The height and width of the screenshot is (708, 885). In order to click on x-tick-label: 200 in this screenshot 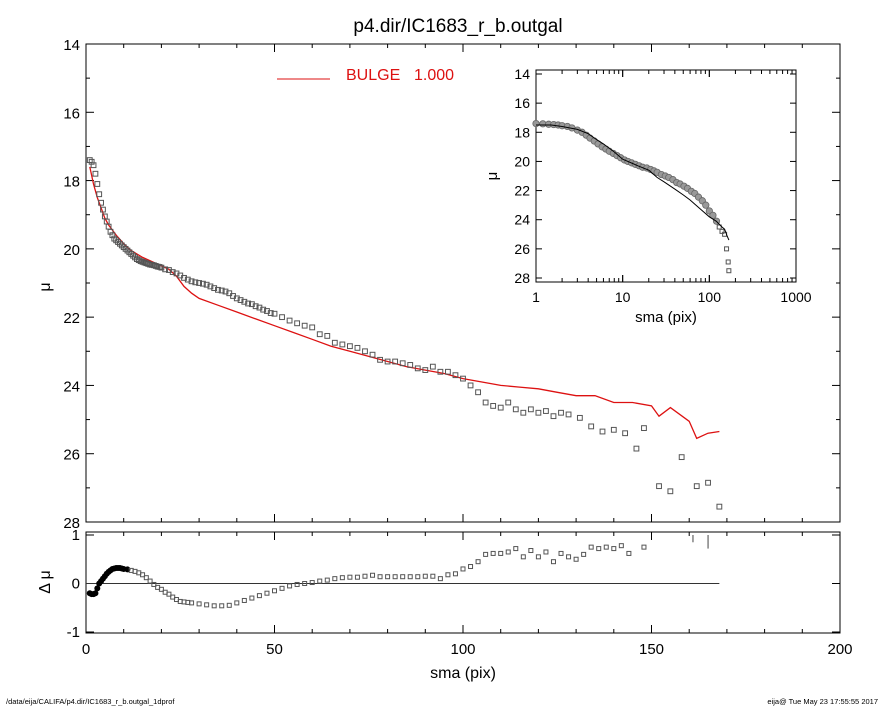, I will do `click(839, 649)`.